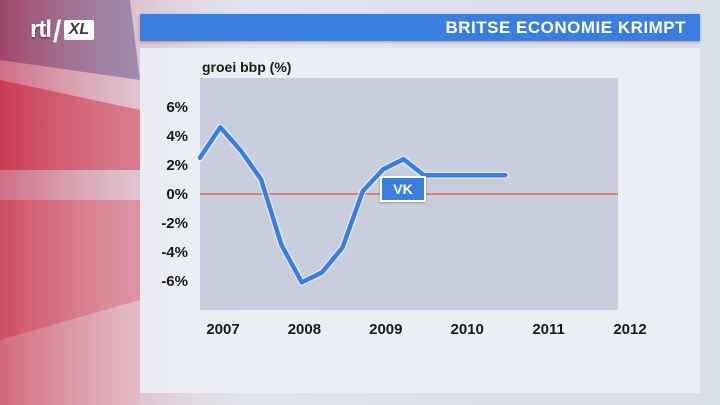 The height and width of the screenshot is (405, 720). Describe the element at coordinates (565, 27) in the screenshot. I see `chart-title: BRITSE ECONOMIE KRIMPT` at that location.